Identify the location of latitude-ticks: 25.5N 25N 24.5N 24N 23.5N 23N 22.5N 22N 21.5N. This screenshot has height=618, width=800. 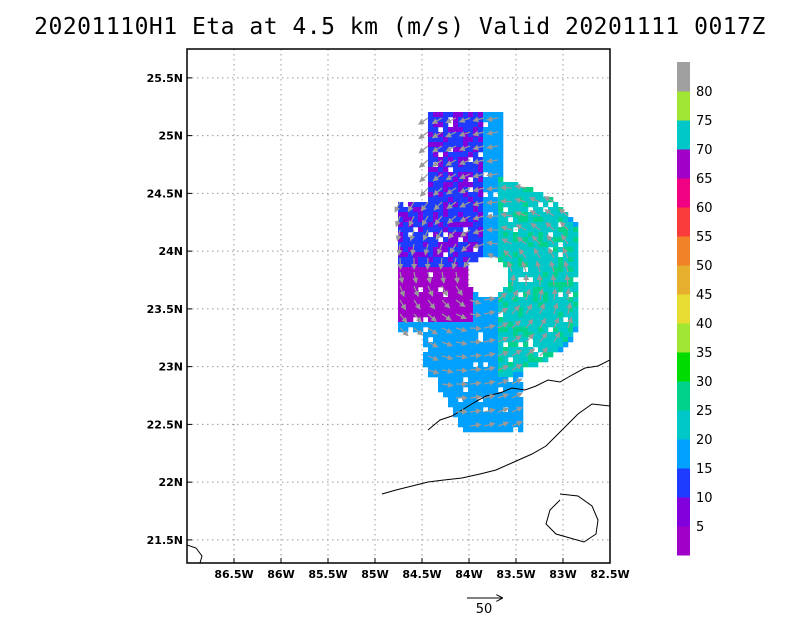
(169, 309).